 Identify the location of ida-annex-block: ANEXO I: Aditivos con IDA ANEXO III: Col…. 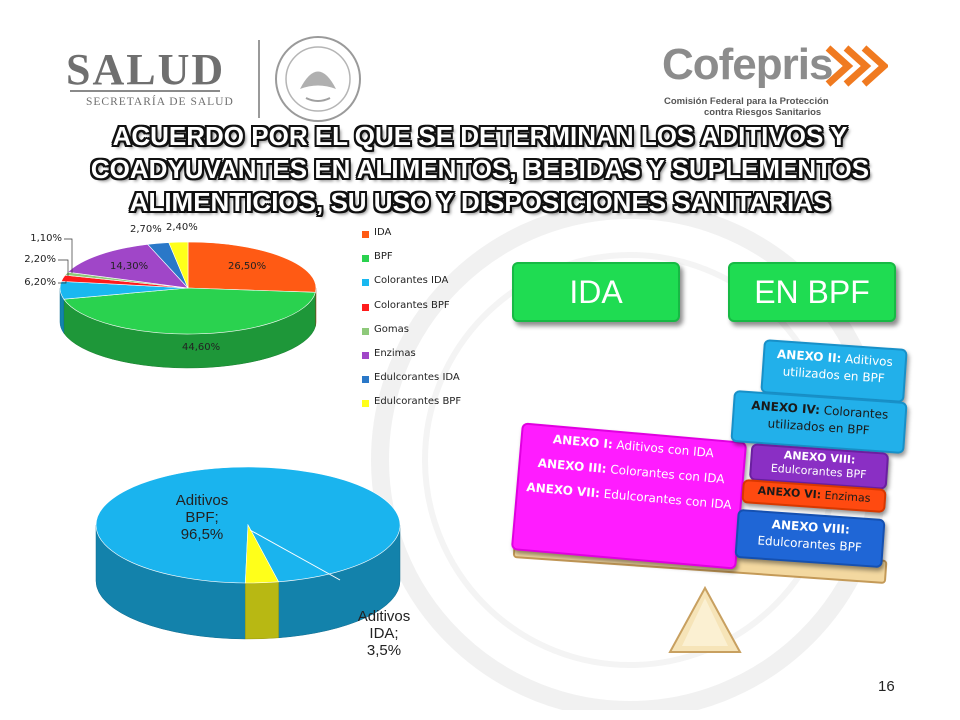
(629, 496).